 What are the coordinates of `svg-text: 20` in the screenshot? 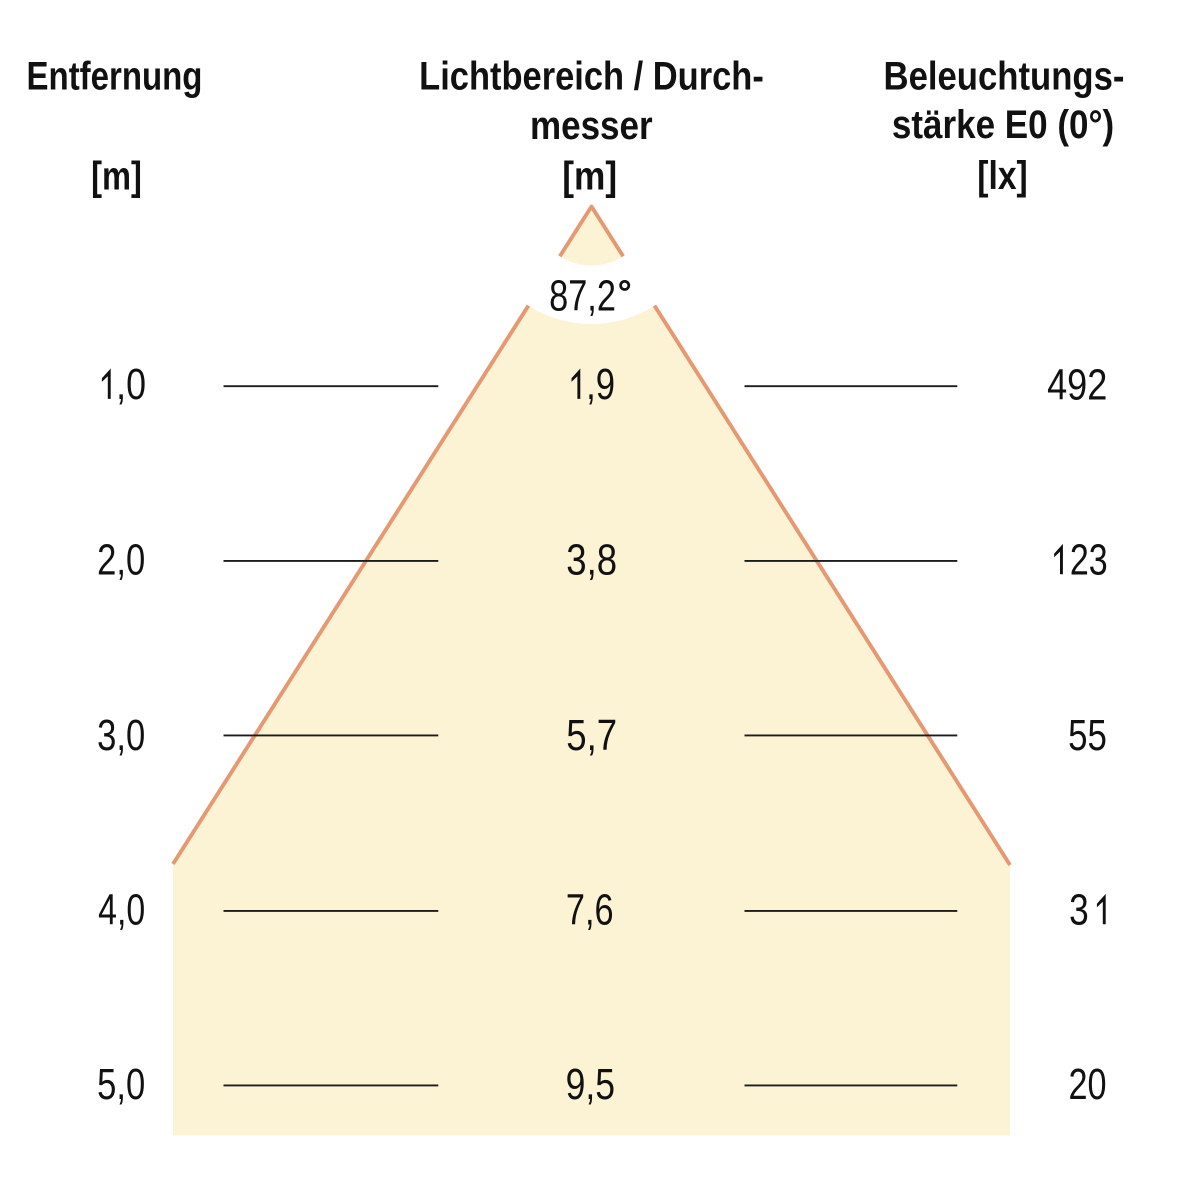 It's located at (1087, 1084).